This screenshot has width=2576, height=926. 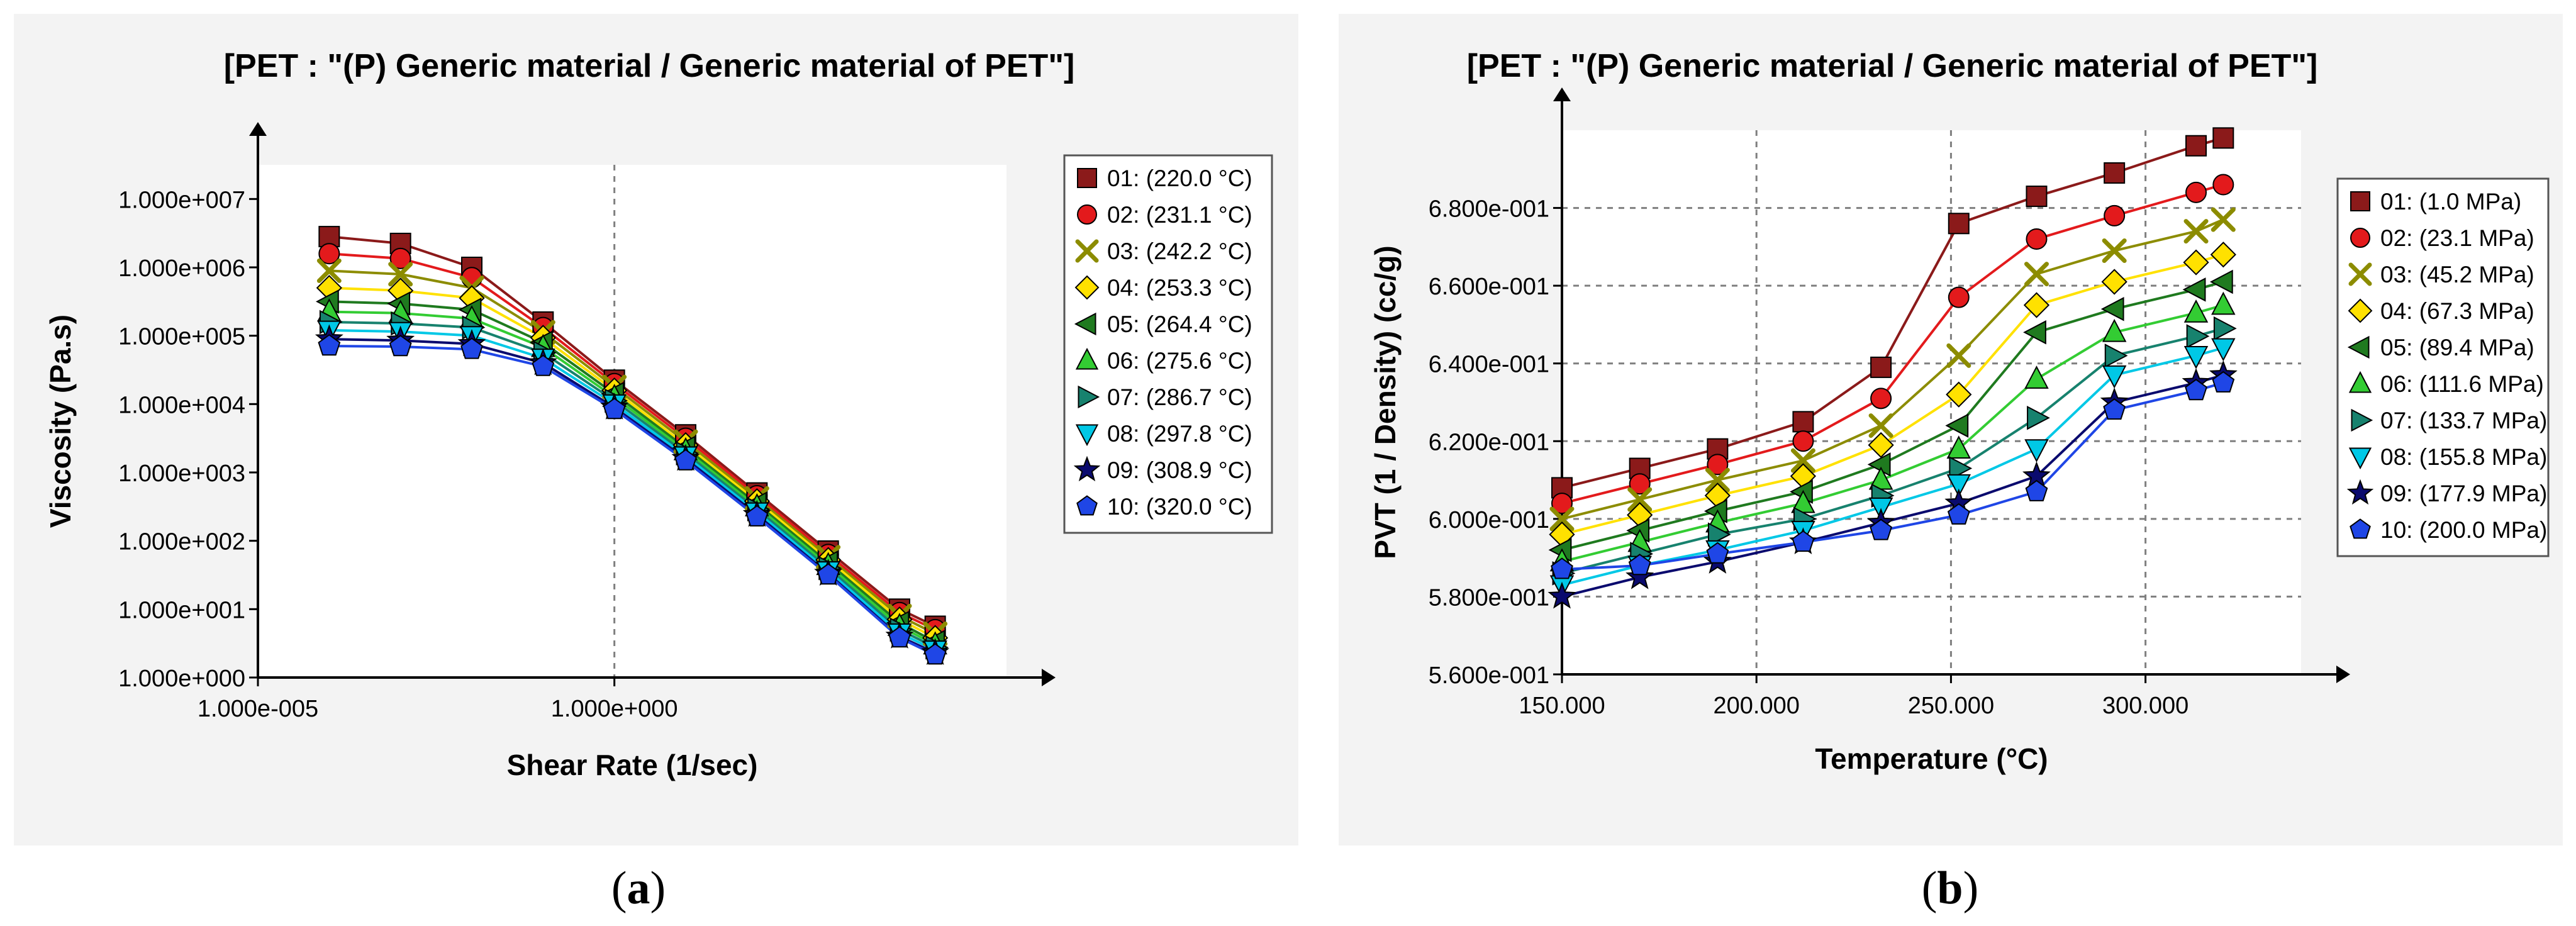 I want to click on legend-item: 07: (133.7 MPa), so click(x=2449, y=420).